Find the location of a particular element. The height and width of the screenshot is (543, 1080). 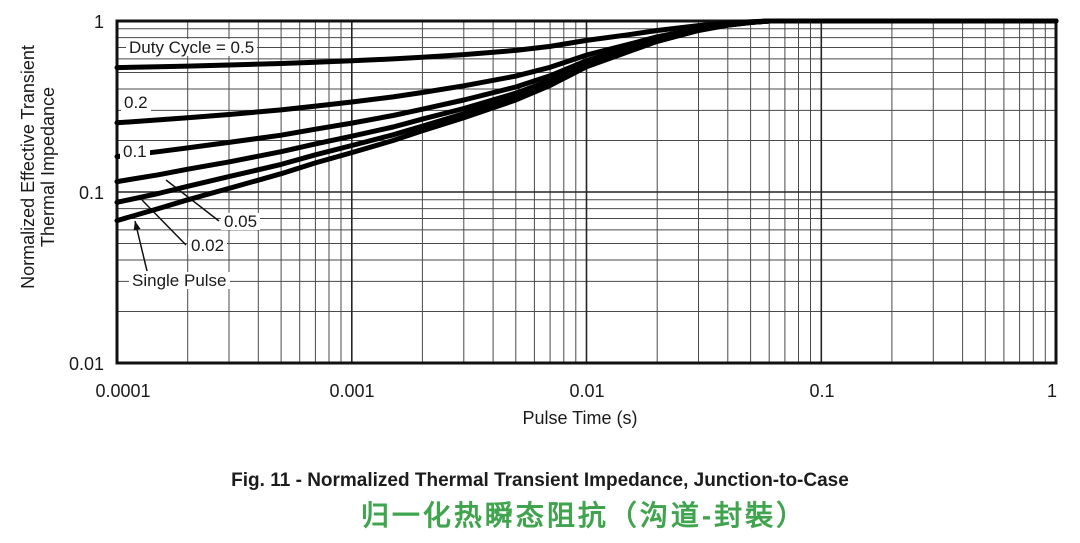

x-tick-1: 1 is located at coordinates (1051, 391).